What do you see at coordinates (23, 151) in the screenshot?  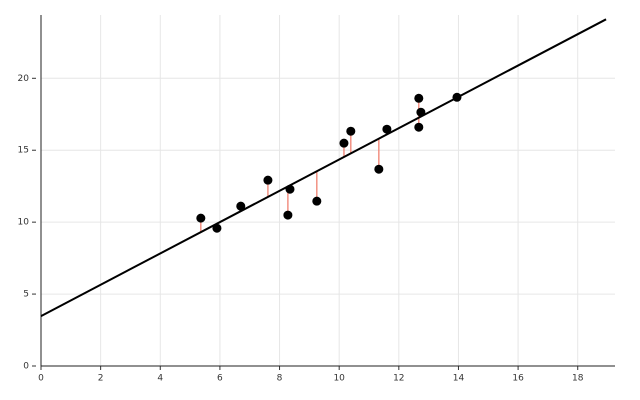 I see `y-tick-label: 15` at bounding box center [23, 151].